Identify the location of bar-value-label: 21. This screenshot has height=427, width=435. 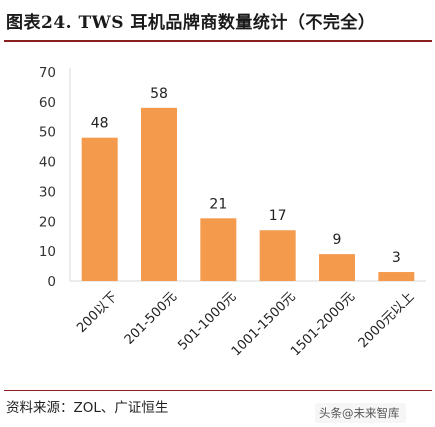
(218, 204).